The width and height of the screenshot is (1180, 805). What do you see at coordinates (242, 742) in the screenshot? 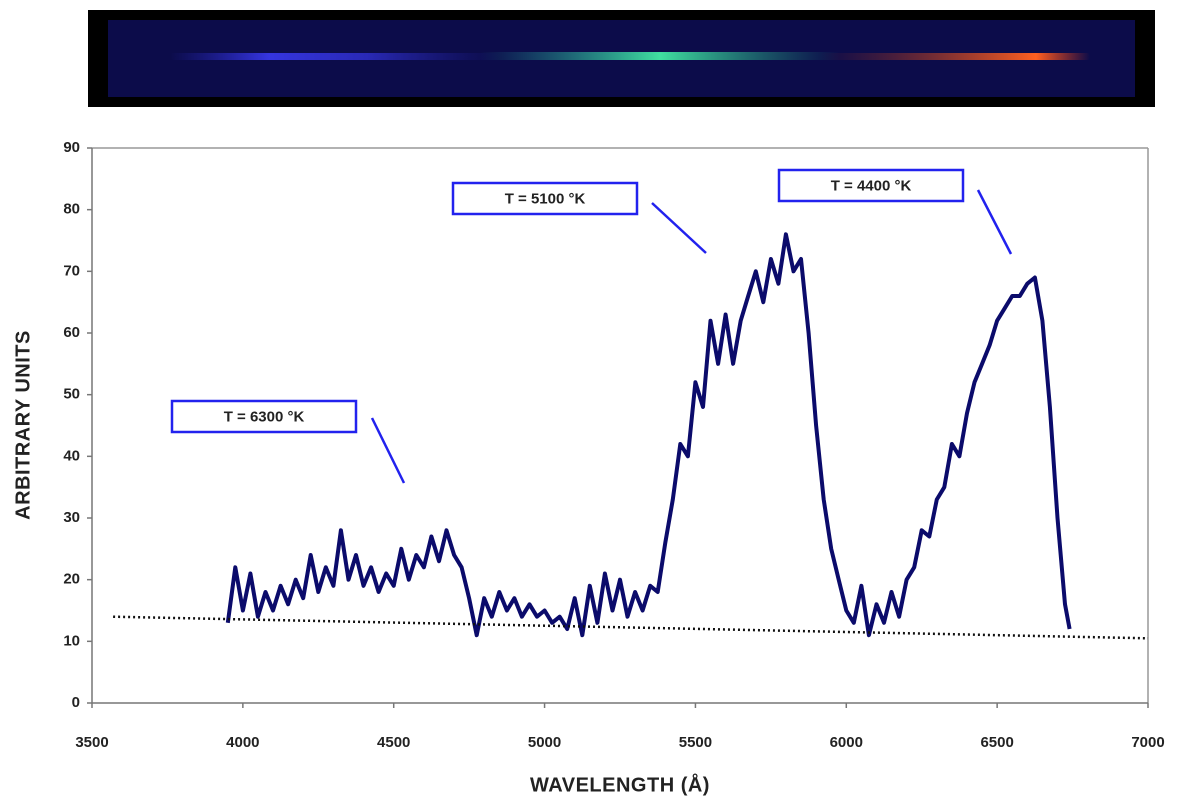
I see `x-tick-label: 4000` at bounding box center [242, 742].